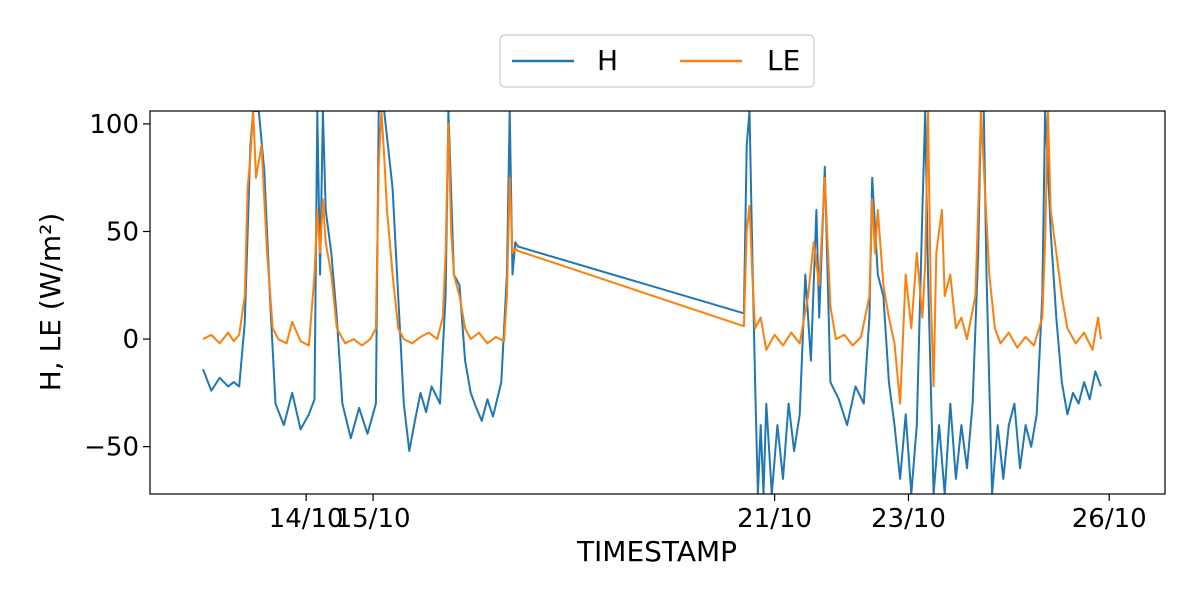  I want to click on x-tick: 15/10, so click(373, 514).